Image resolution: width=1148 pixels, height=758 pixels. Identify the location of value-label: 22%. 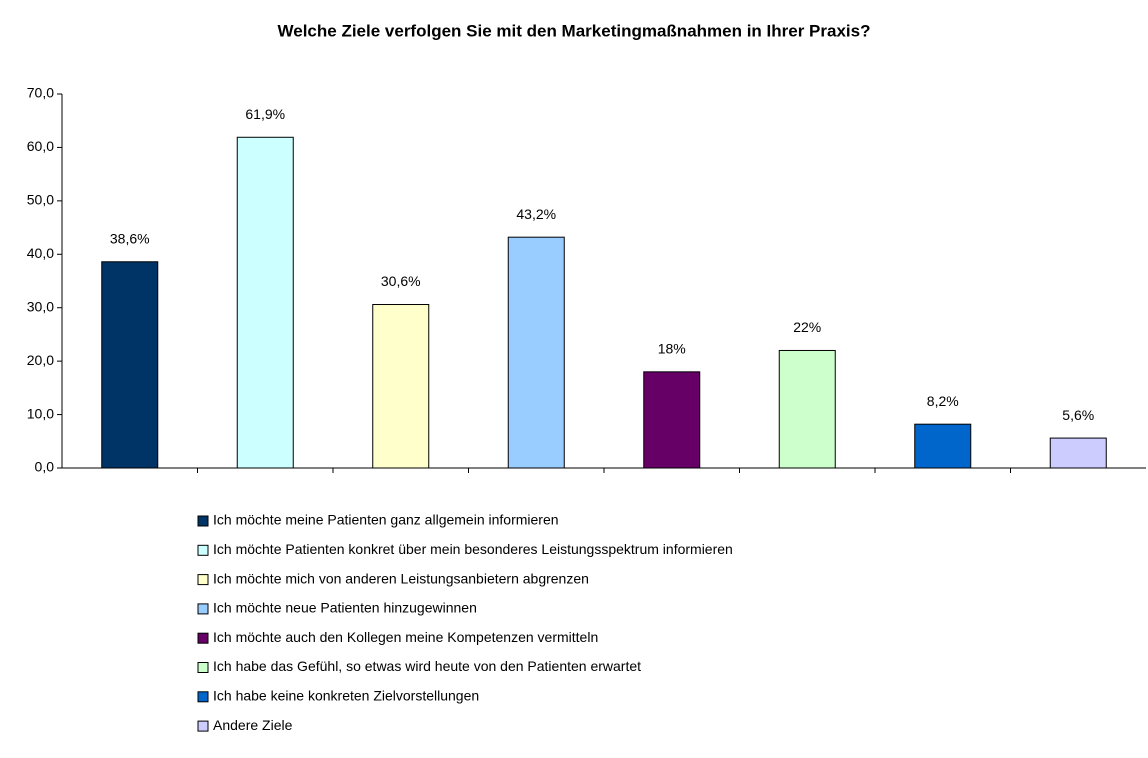
(807, 327).